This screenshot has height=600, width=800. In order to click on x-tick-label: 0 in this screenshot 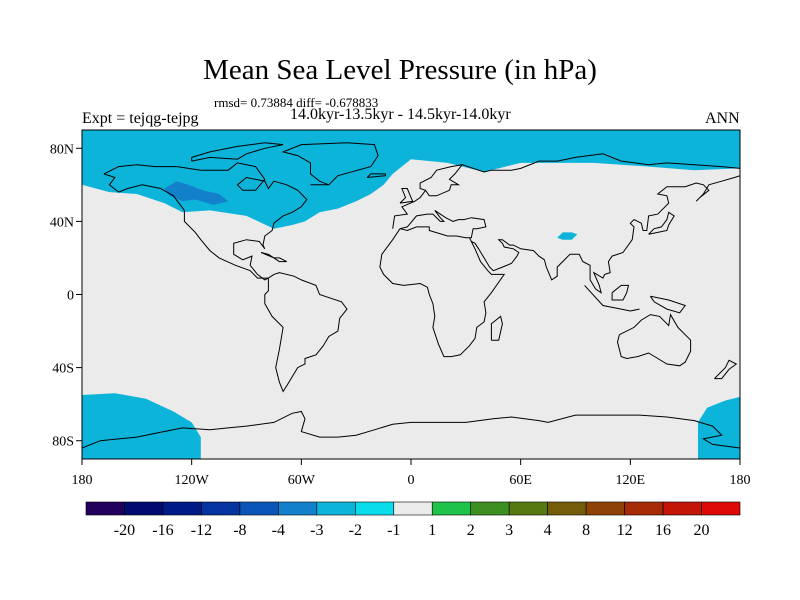, I will do `click(411, 480)`.